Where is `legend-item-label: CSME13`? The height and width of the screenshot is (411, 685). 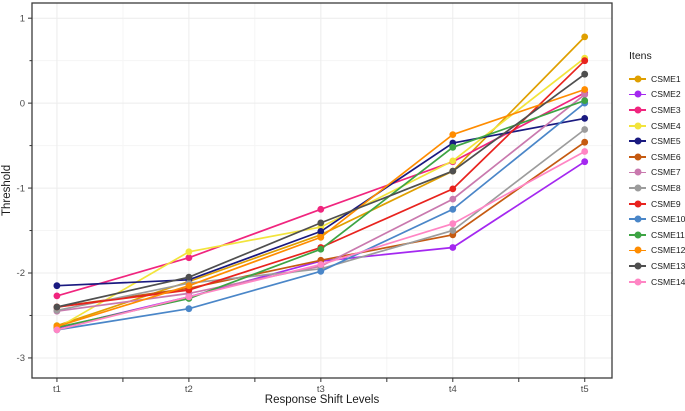 legend-item-label: CSME13 is located at coordinates (668, 265).